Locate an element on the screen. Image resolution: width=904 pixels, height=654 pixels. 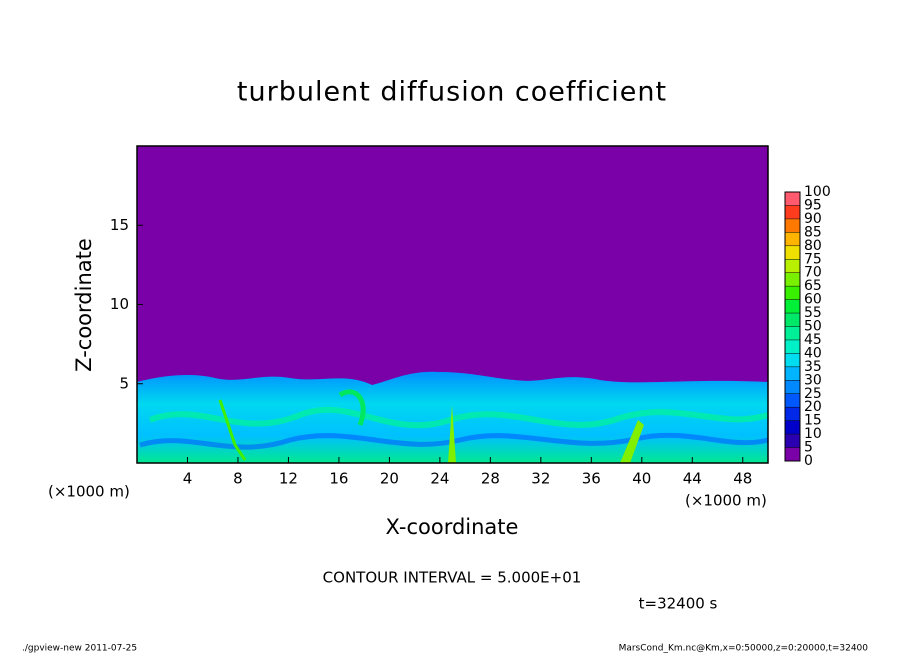
chart-title: turbulent diffusion coefficient is located at coordinates (452, 92).